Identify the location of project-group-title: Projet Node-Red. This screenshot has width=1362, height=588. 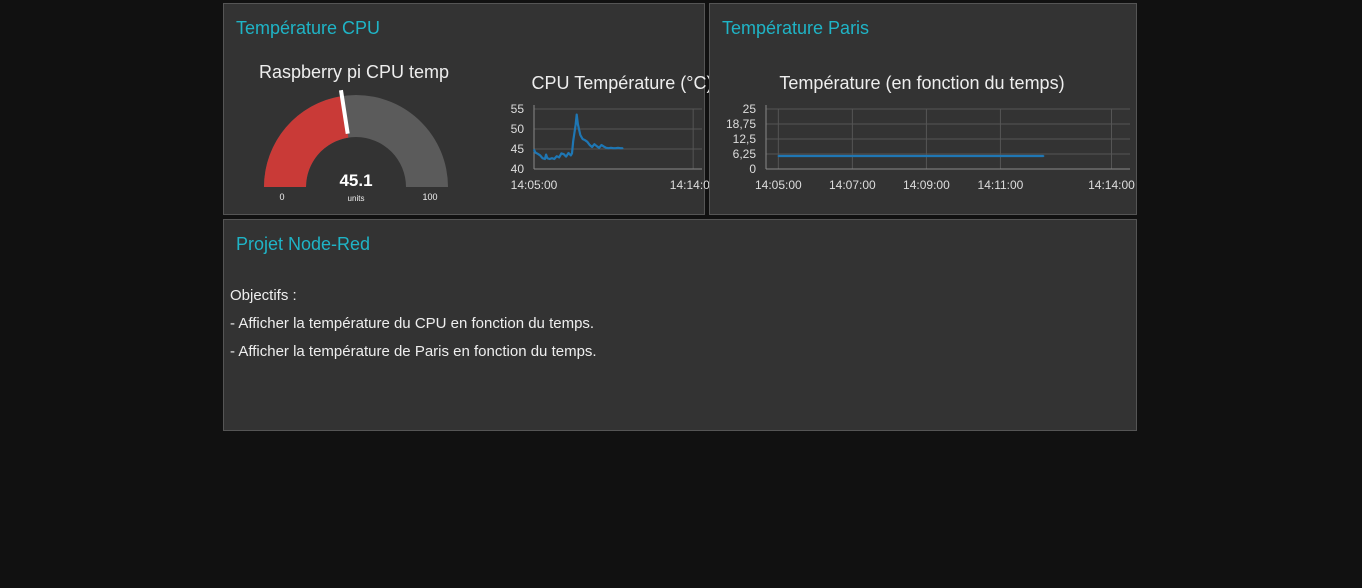
(303, 244).